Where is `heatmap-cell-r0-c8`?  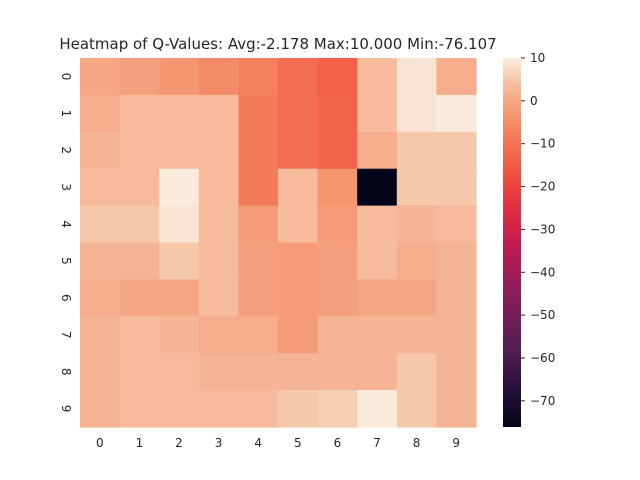
heatmap-cell-r0-c8 is located at coordinates (416, 77).